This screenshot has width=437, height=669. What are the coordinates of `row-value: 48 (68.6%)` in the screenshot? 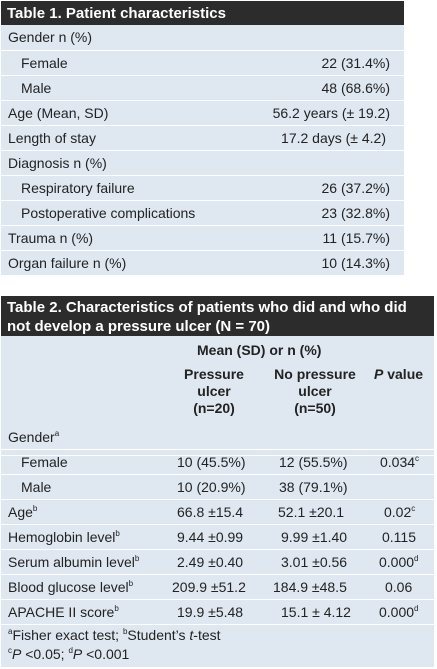 It's located at (355, 88).